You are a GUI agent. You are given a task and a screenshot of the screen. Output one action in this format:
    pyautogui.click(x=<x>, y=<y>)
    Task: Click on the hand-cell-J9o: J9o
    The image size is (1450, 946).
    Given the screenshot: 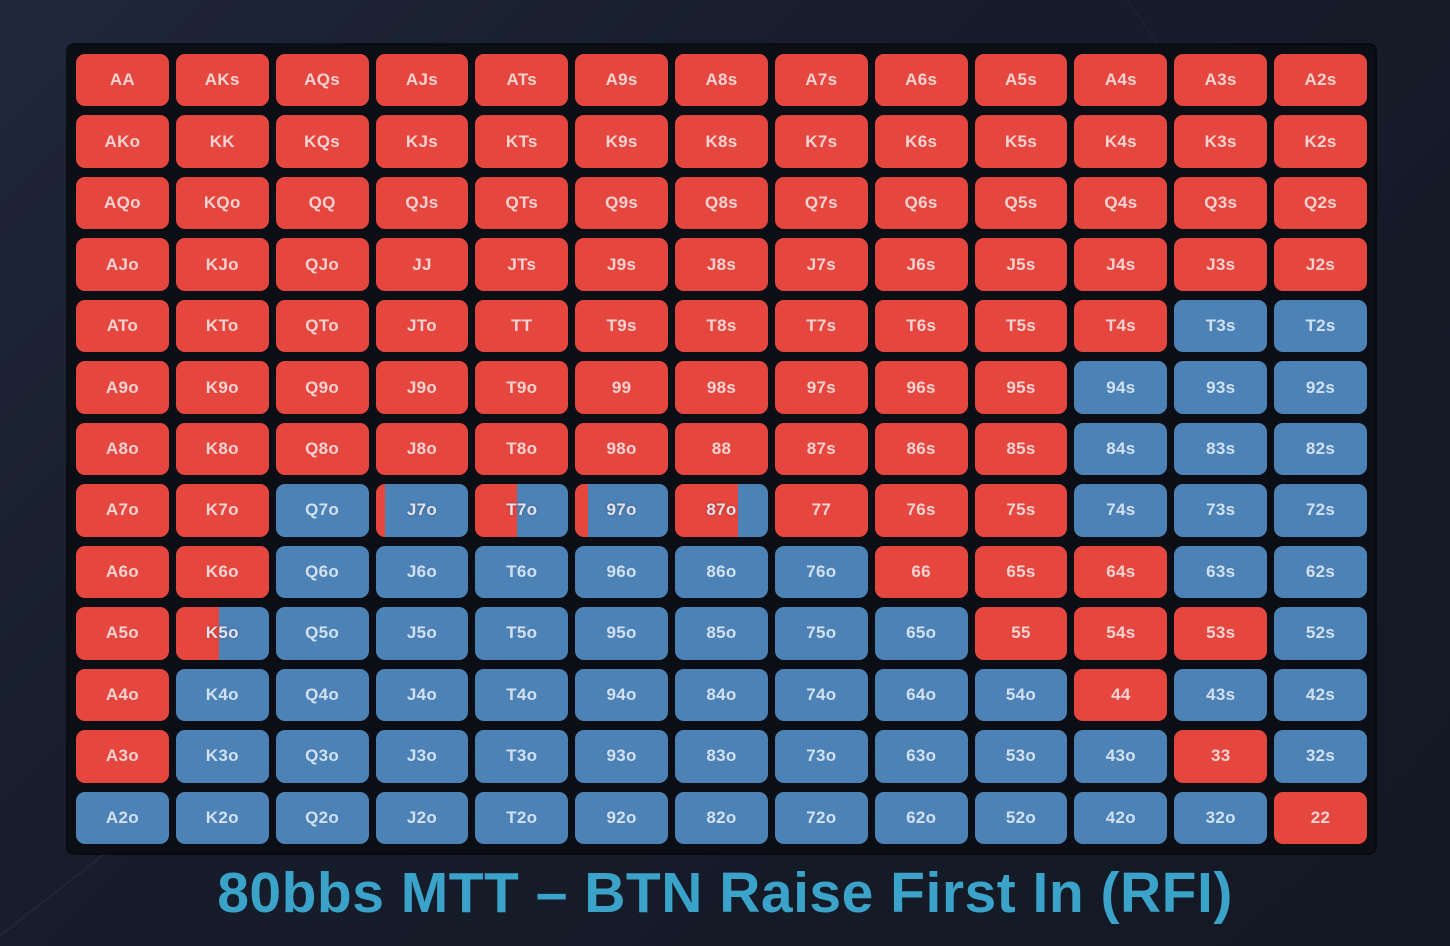 What is the action you would take?
    pyautogui.click(x=422, y=387)
    